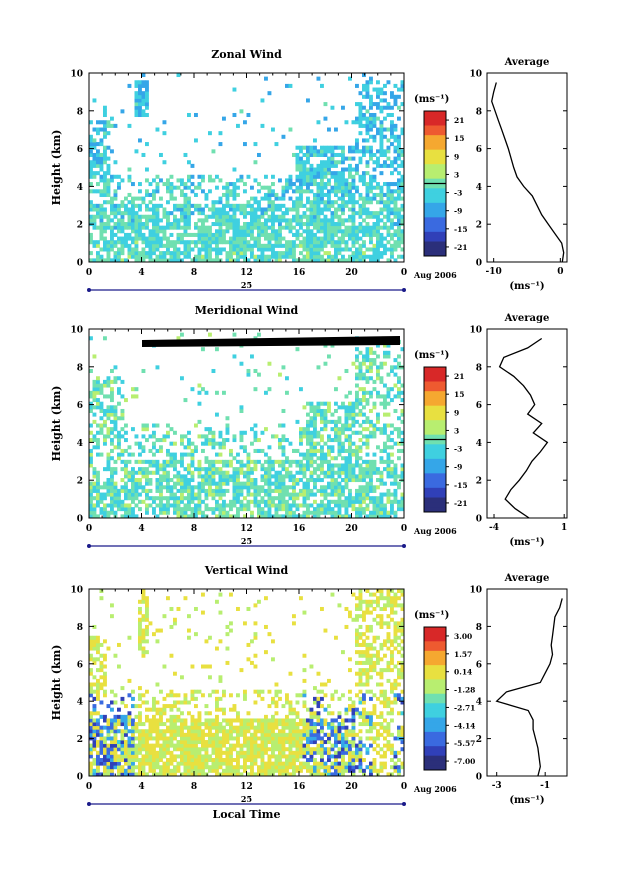  I want to click on y-axis-label: Height (km), so click(56, 168).